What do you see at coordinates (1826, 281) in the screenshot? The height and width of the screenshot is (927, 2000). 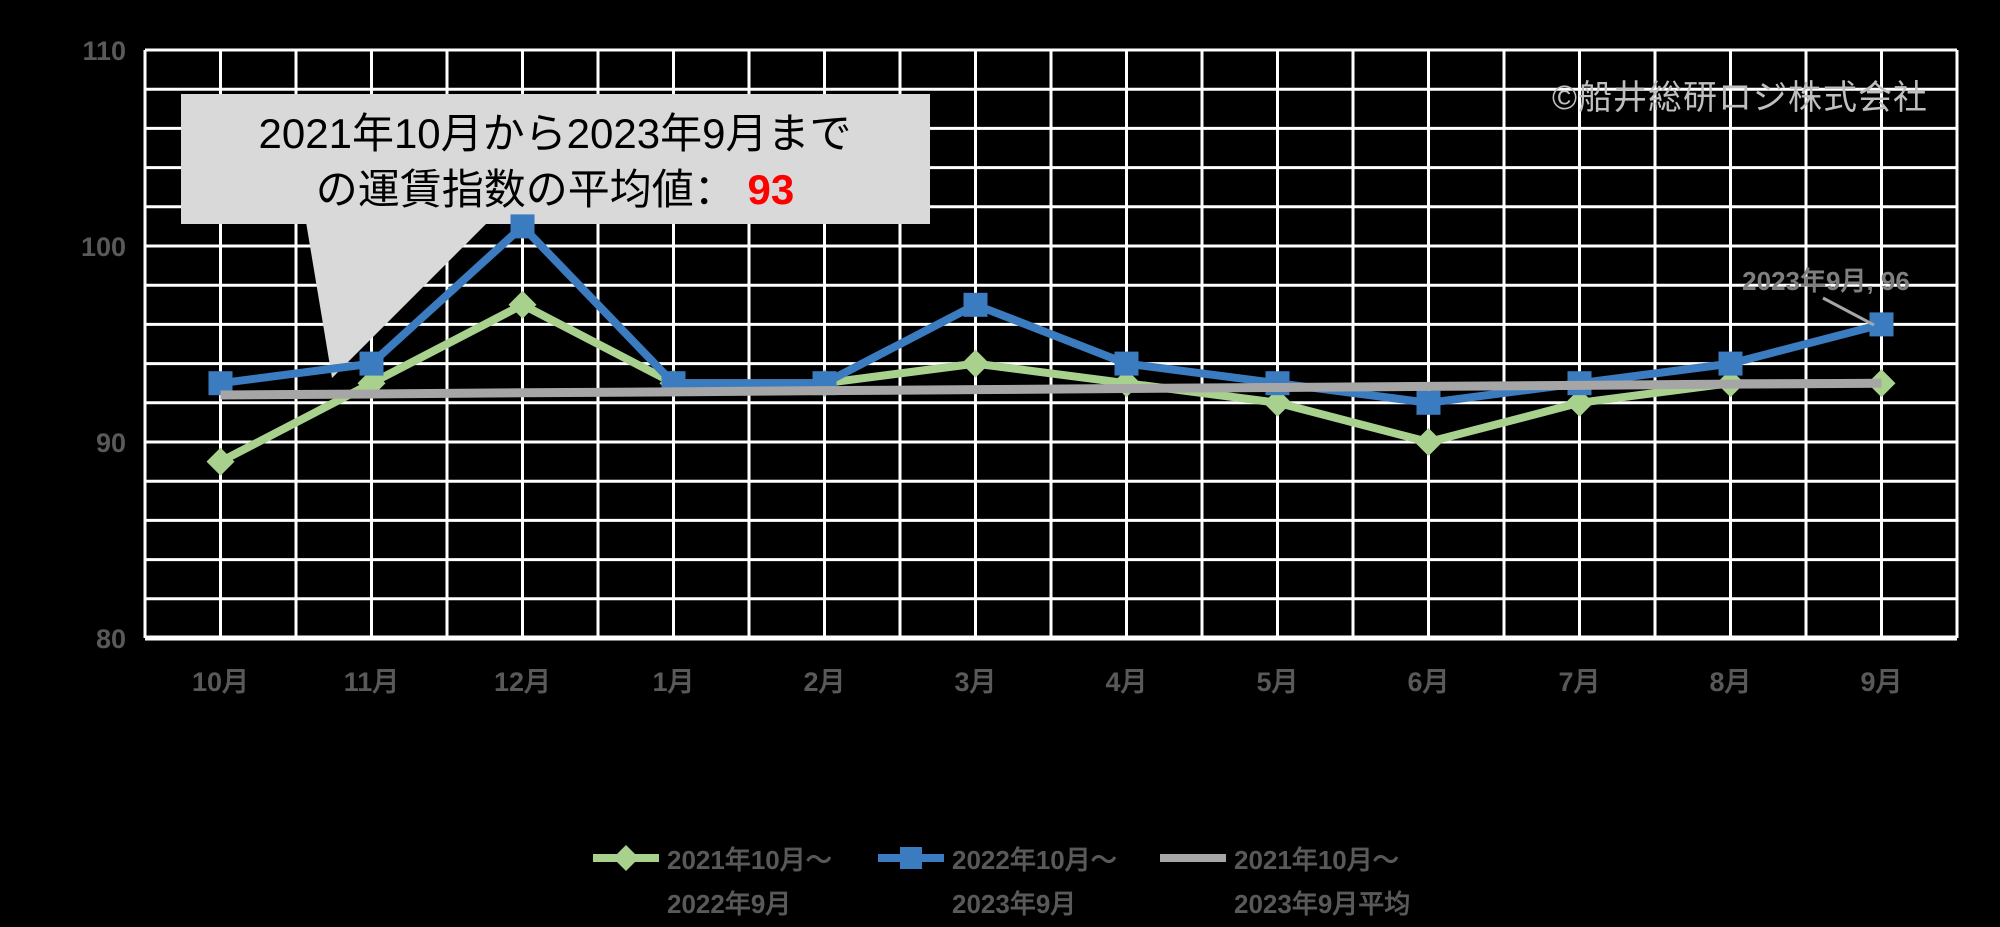 I see `data-label-2023-09: 2023年9月, 96` at bounding box center [1826, 281].